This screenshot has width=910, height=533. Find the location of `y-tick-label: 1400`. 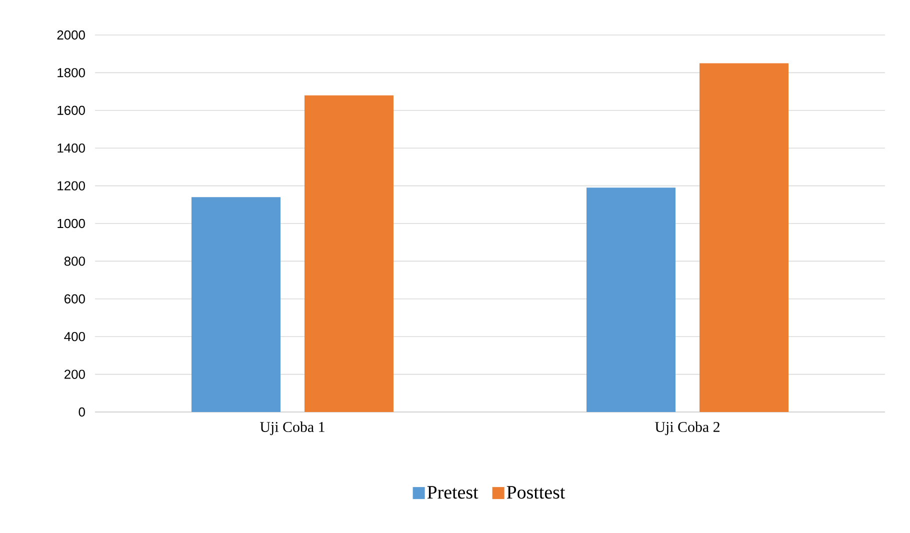

y-tick-label: 1400 is located at coordinates (71, 148).